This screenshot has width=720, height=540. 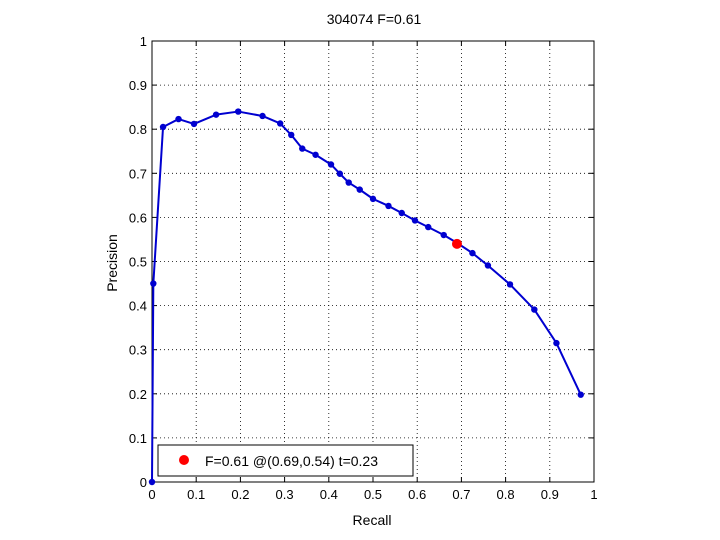 What do you see at coordinates (461, 494) in the screenshot?
I see `x-tick-label: 0.7` at bounding box center [461, 494].